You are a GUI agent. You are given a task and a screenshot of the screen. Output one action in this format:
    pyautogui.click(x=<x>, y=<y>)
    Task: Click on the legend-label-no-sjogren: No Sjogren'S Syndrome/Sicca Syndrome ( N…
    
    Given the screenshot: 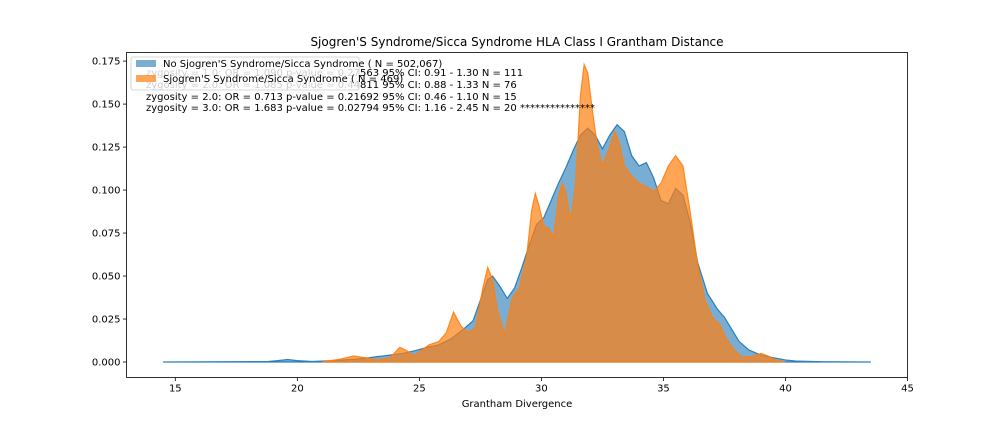 What is the action you would take?
    pyautogui.click(x=302, y=64)
    